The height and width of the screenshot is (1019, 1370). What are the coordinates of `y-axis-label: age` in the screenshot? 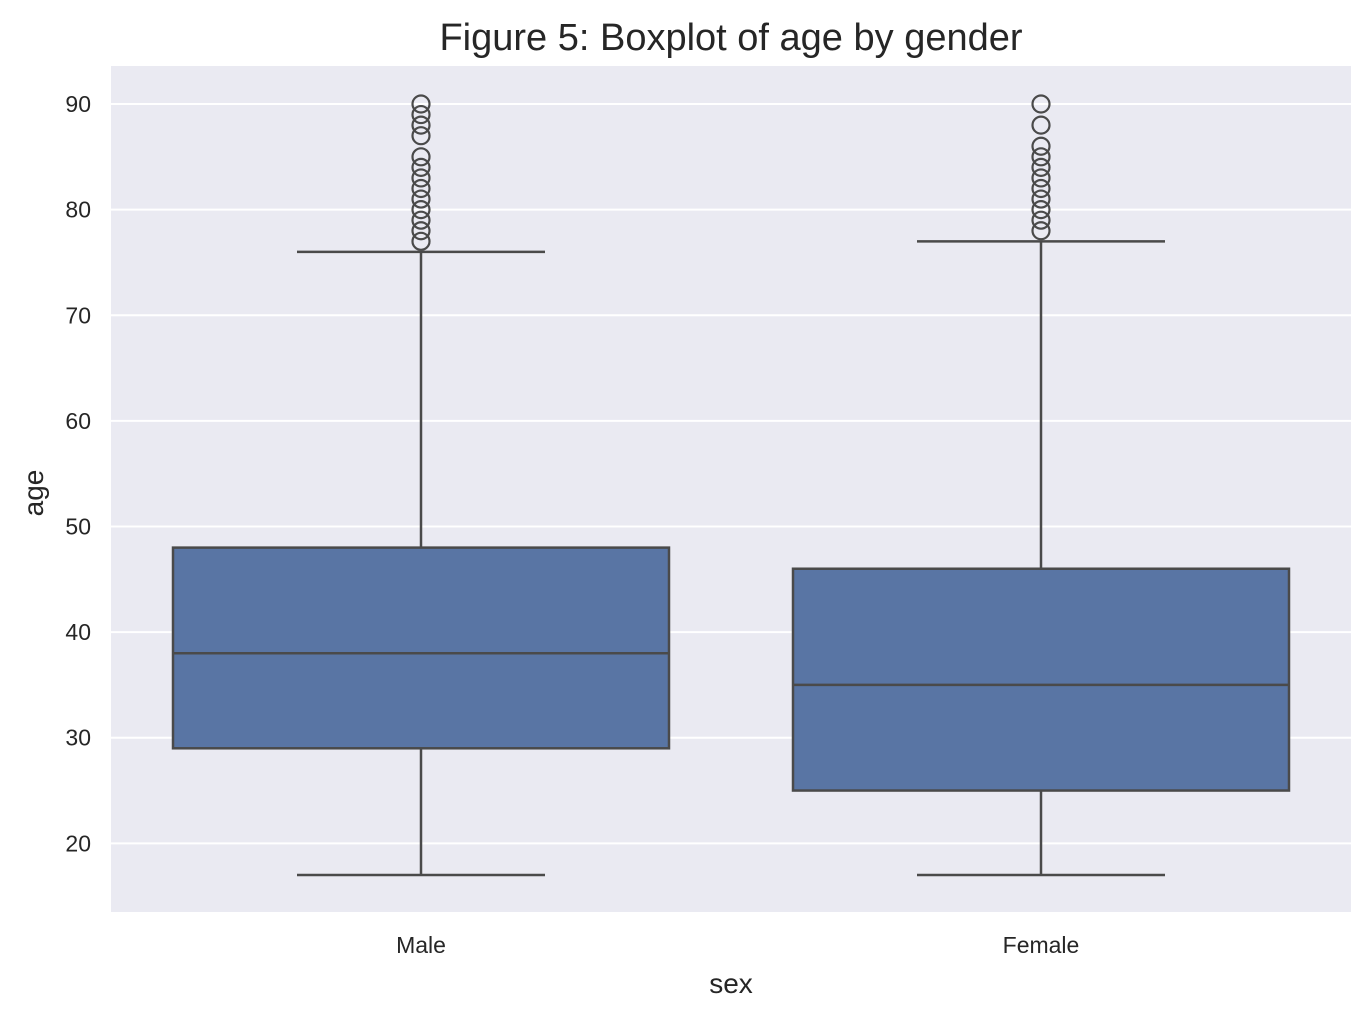 It's located at (33, 493).